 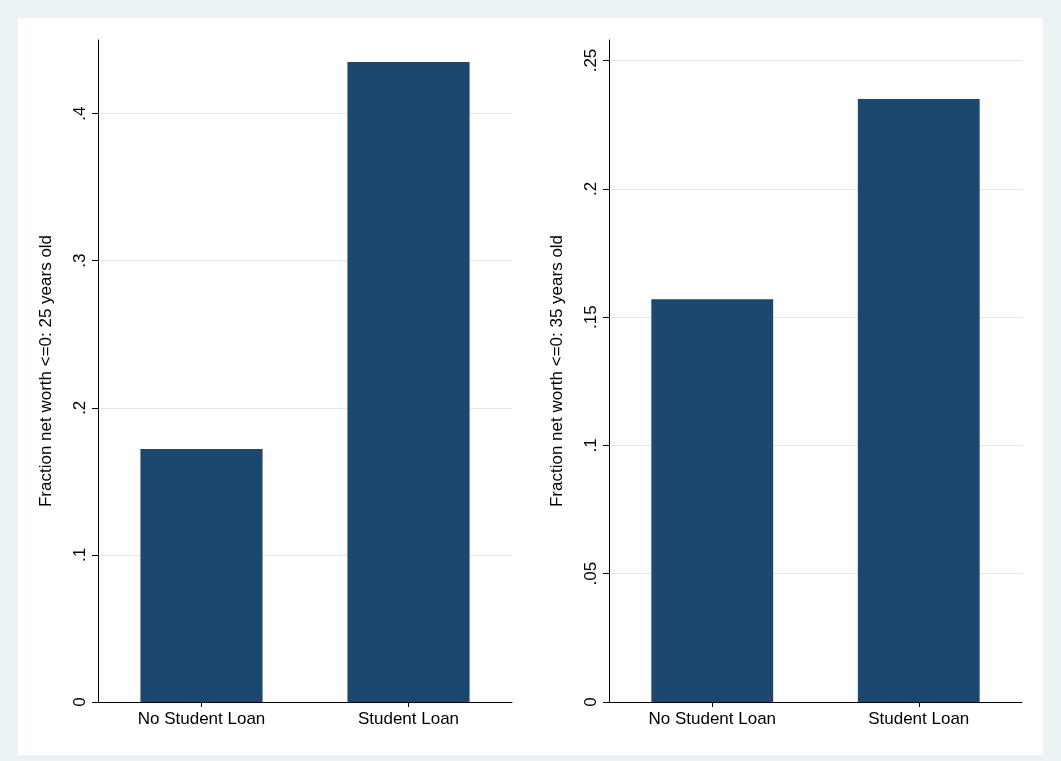 What do you see at coordinates (79, 113) in the screenshot?
I see `y-tick-label: .4` at bounding box center [79, 113].